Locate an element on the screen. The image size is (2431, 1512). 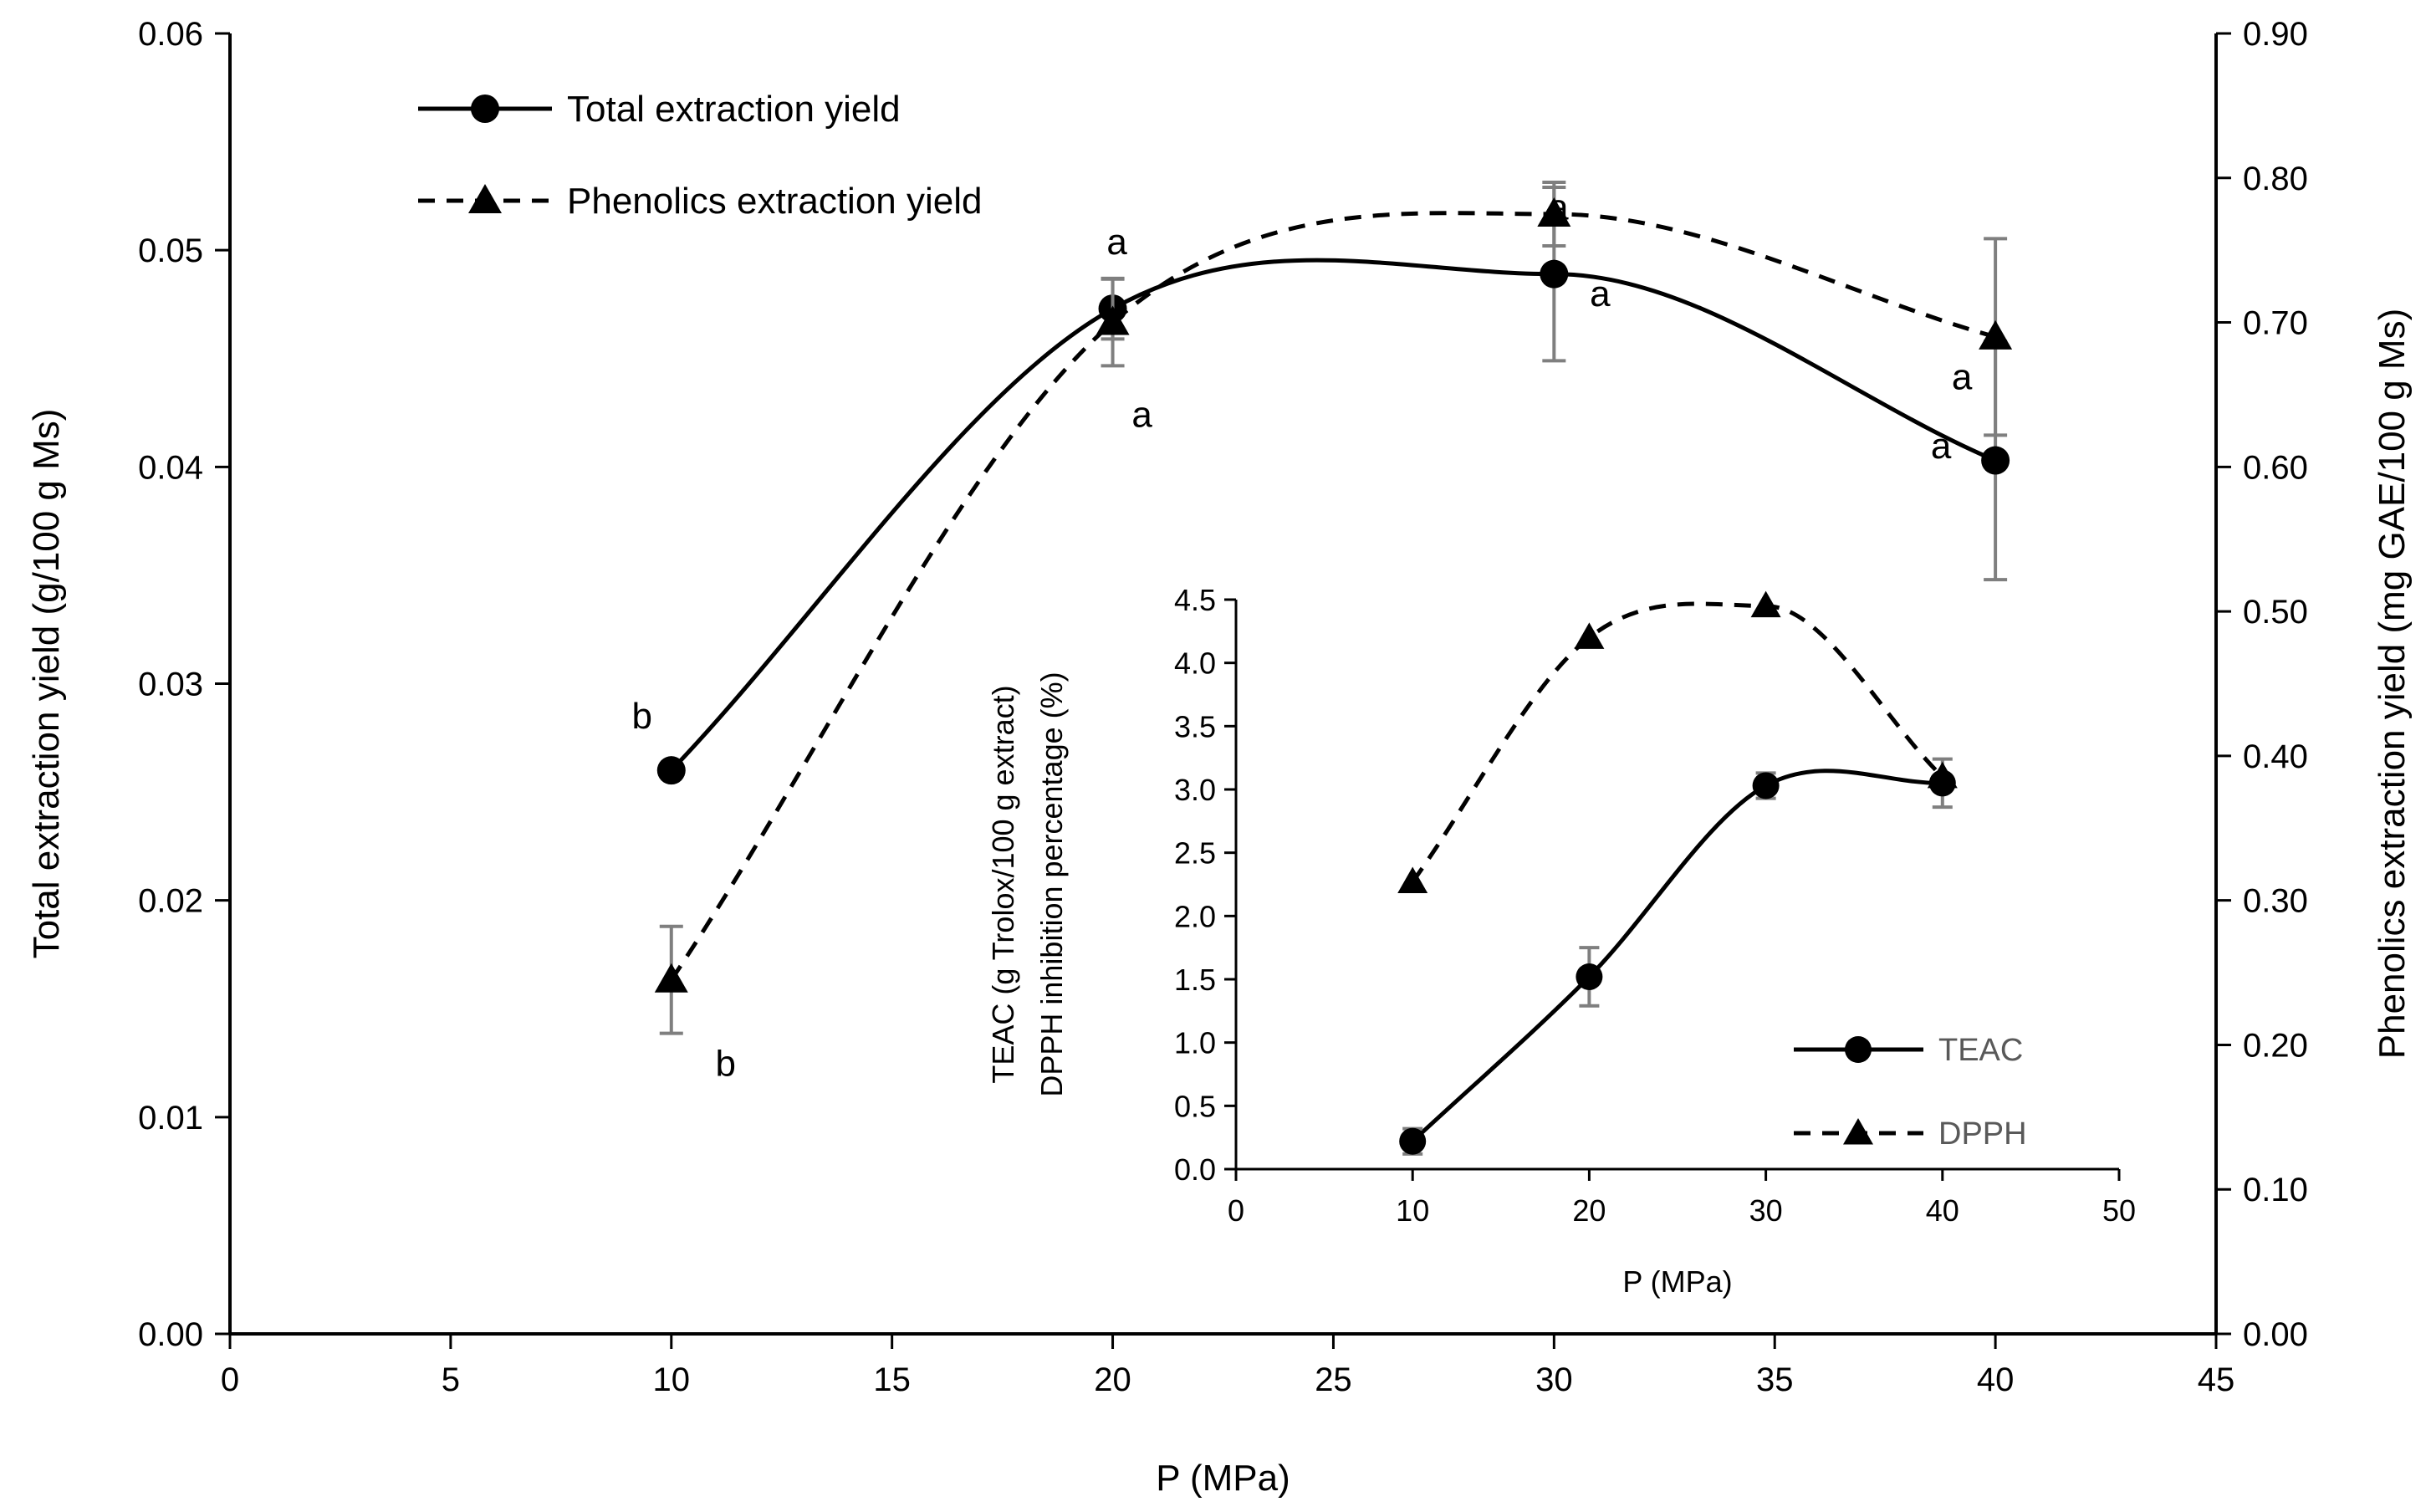
x-tick-label: 20 is located at coordinates (1112, 1379).